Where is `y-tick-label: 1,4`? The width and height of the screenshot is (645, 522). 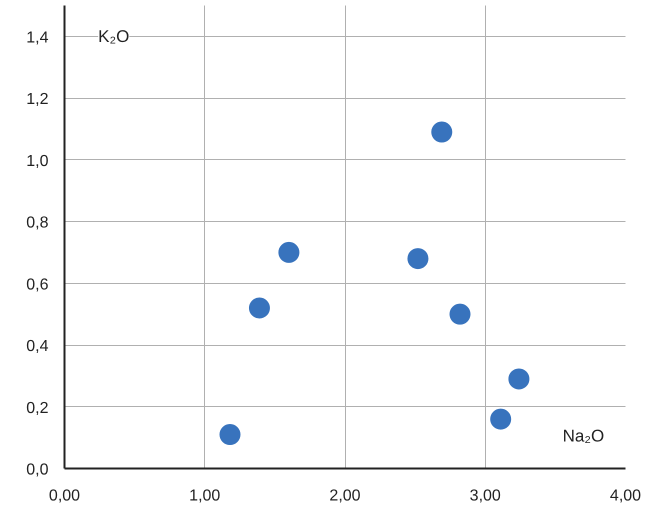 y-tick-label: 1,4 is located at coordinates (37, 37).